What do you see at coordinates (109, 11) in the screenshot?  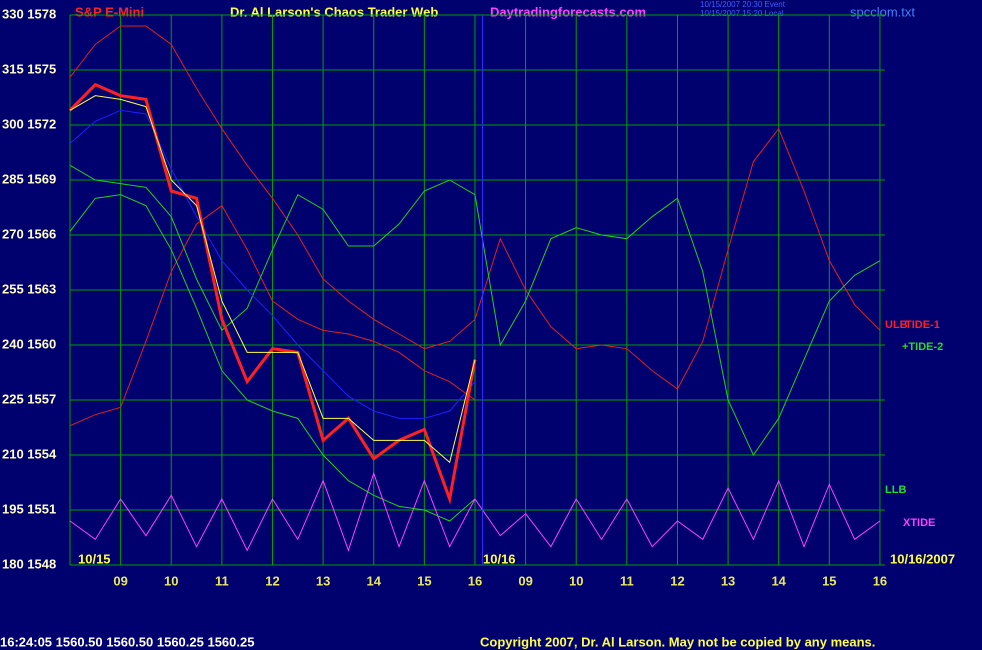 I see `instrument: S&P E-Mini` at bounding box center [109, 11].